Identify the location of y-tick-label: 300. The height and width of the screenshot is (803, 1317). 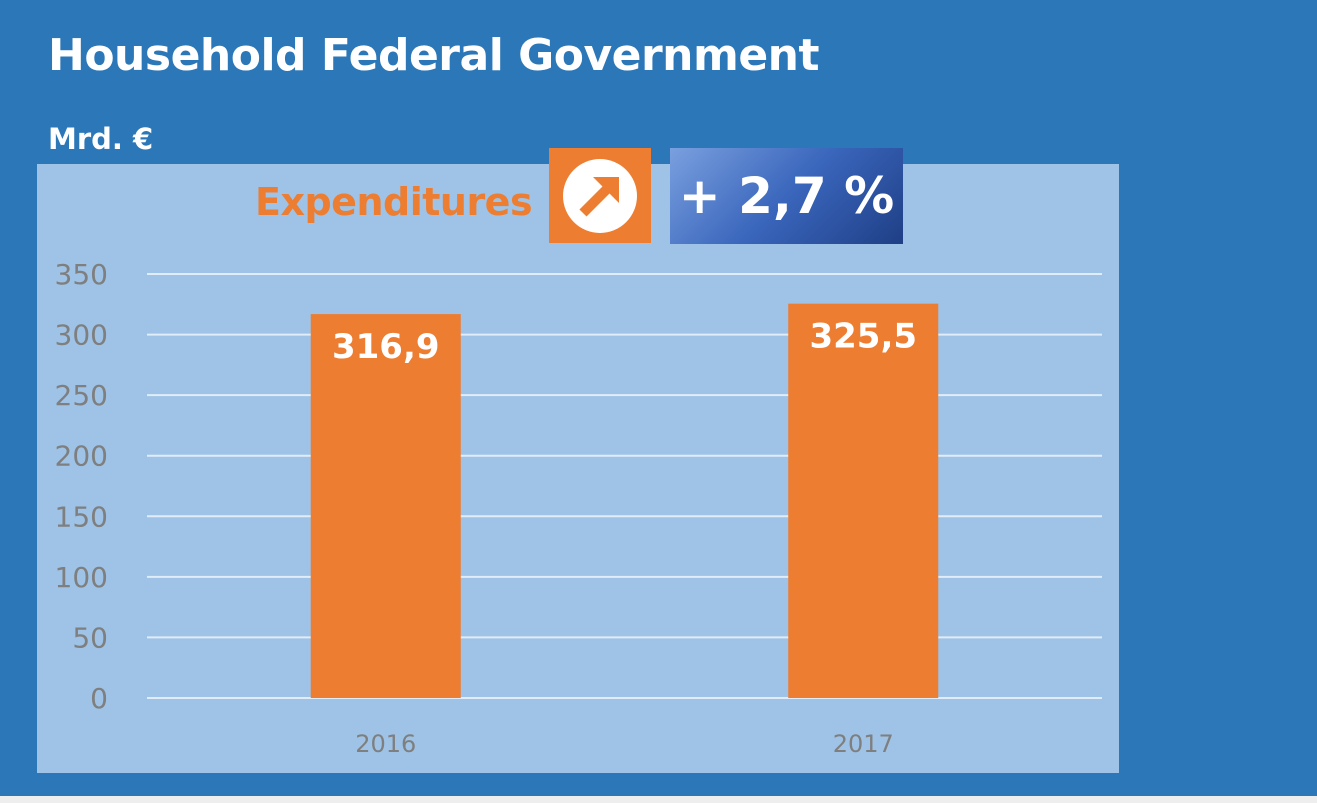
(81, 335).